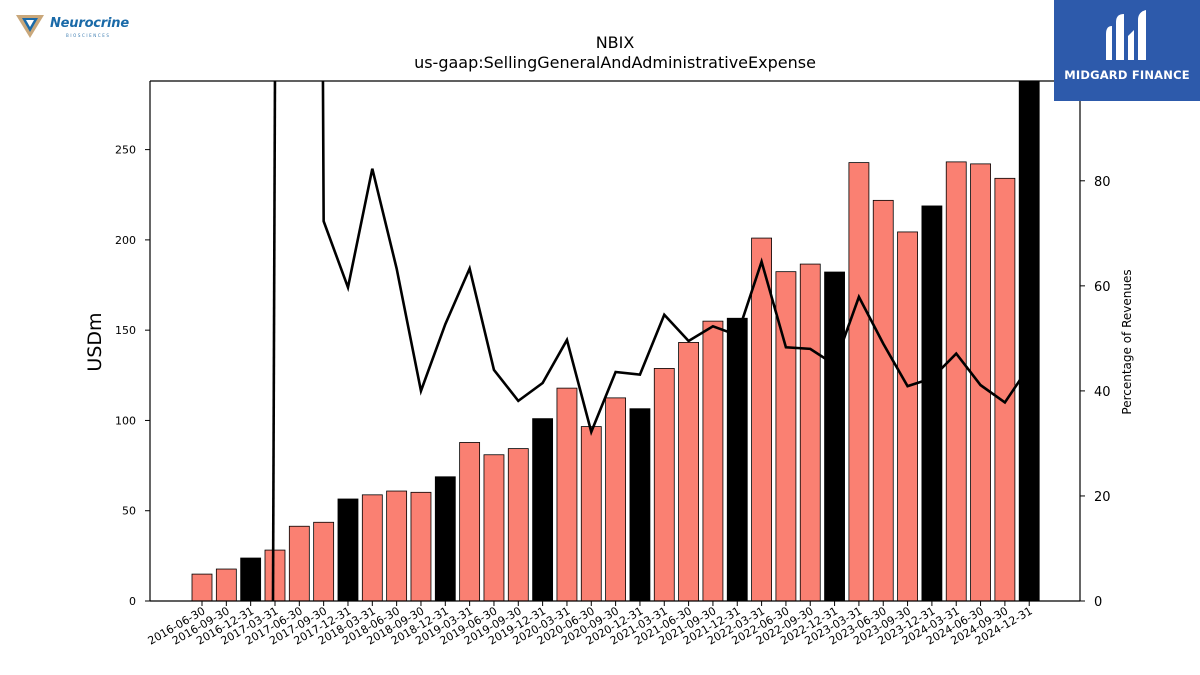 The height and width of the screenshot is (675, 1200). What do you see at coordinates (1102, 287) in the screenshot?
I see `y2-tick-label: 60` at bounding box center [1102, 287].